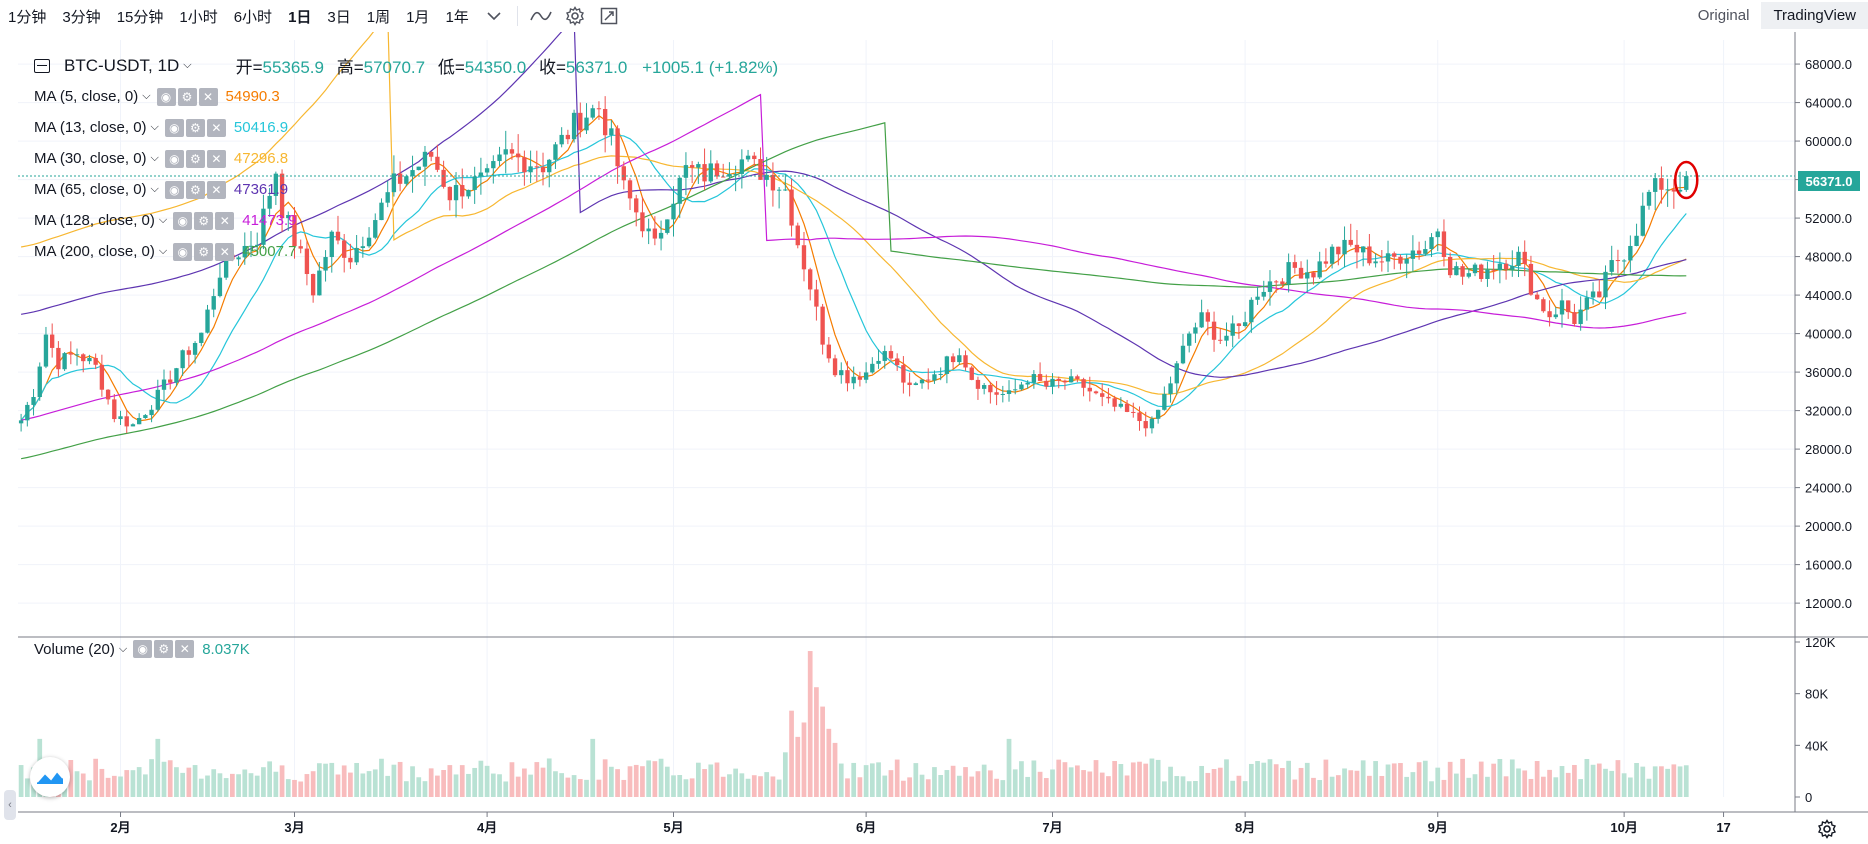  What do you see at coordinates (94, 251) in the screenshot?
I see `ma-name: MA (200, close, 0)` at bounding box center [94, 251].